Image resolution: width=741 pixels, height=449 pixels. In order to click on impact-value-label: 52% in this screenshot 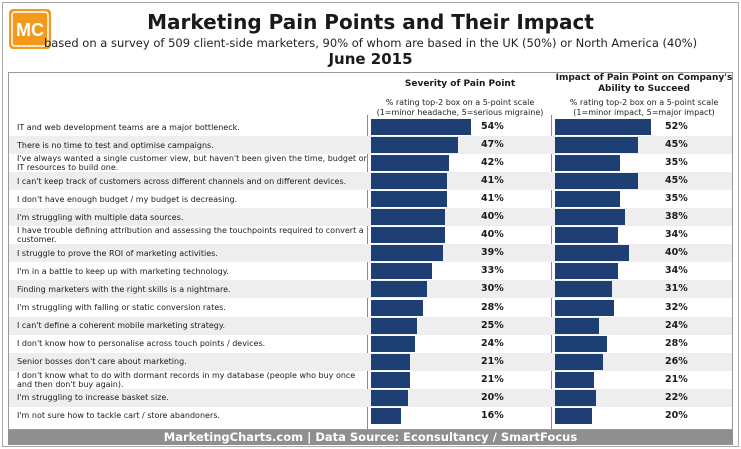, I will do `click(676, 126)`.